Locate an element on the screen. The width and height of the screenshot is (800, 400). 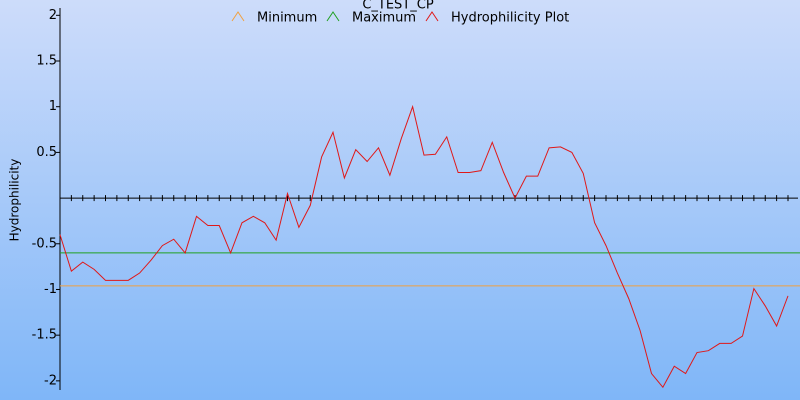
y-tick-label: -1.5 is located at coordinates (44, 335).